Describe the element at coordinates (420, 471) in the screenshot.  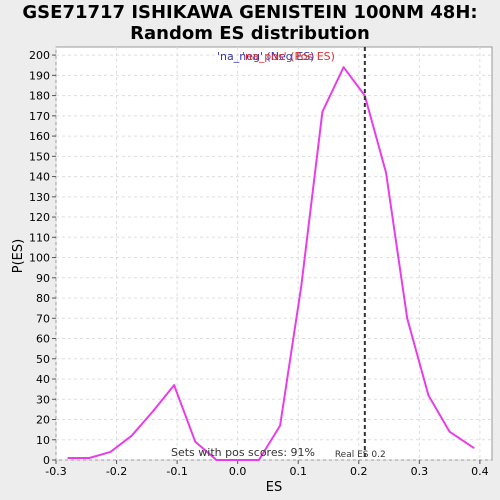
I see `x-tick-label: 0.3` at that location.